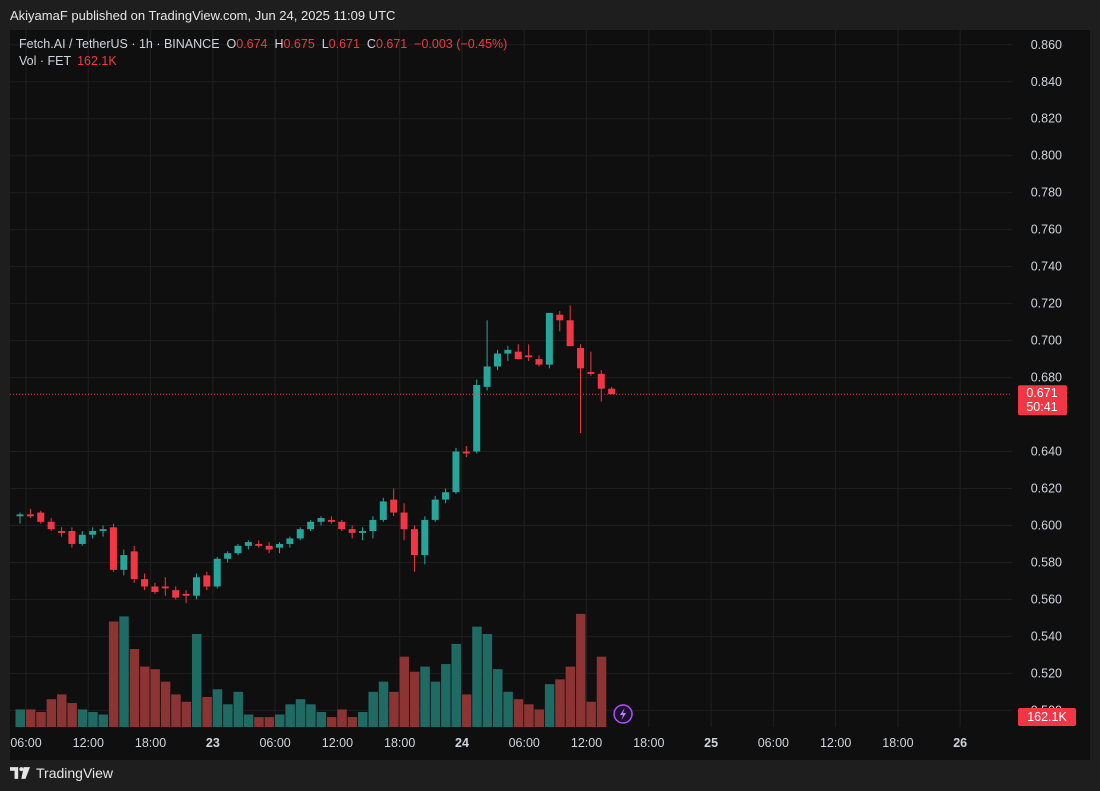 This screenshot has height=791, width=1100. What do you see at coordinates (1046, 452) in the screenshot?
I see `price-tick-label: 0.640` at bounding box center [1046, 452].